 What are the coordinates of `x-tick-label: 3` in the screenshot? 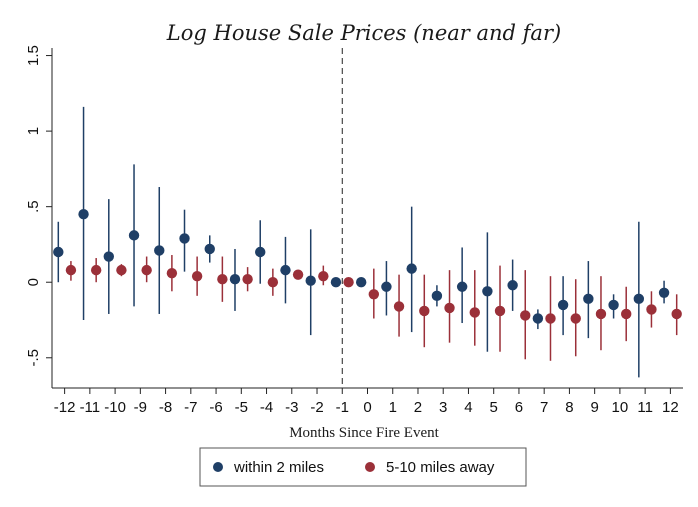 It's located at (443, 407).